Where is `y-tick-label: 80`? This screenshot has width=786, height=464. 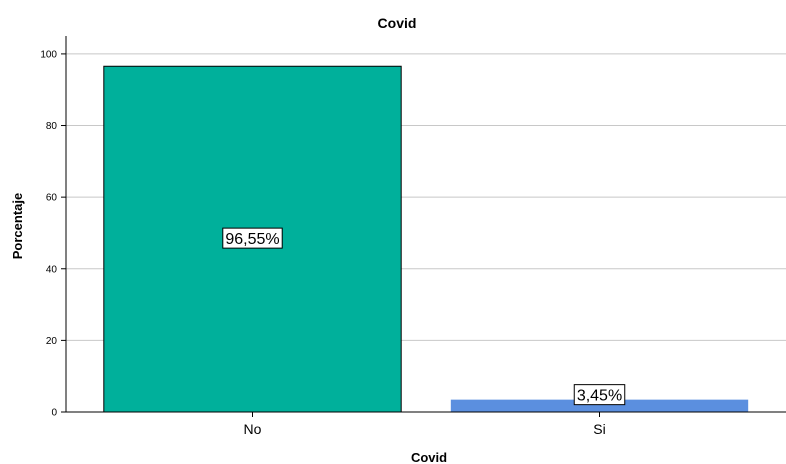
y-tick-label: 80 is located at coordinates (52, 126).